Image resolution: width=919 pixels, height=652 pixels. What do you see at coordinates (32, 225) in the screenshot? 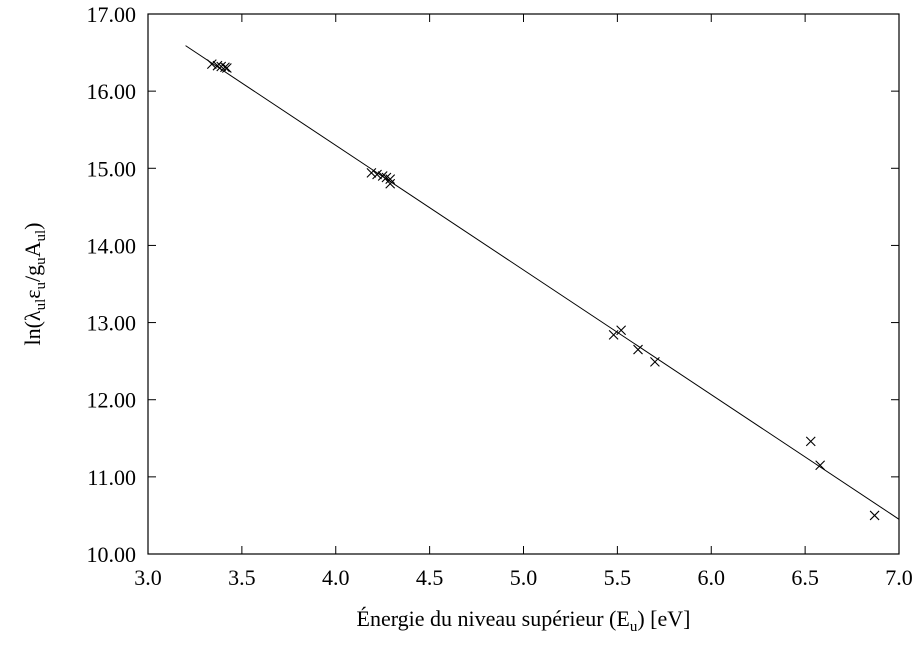
I see `label-text: )` at bounding box center [32, 225].